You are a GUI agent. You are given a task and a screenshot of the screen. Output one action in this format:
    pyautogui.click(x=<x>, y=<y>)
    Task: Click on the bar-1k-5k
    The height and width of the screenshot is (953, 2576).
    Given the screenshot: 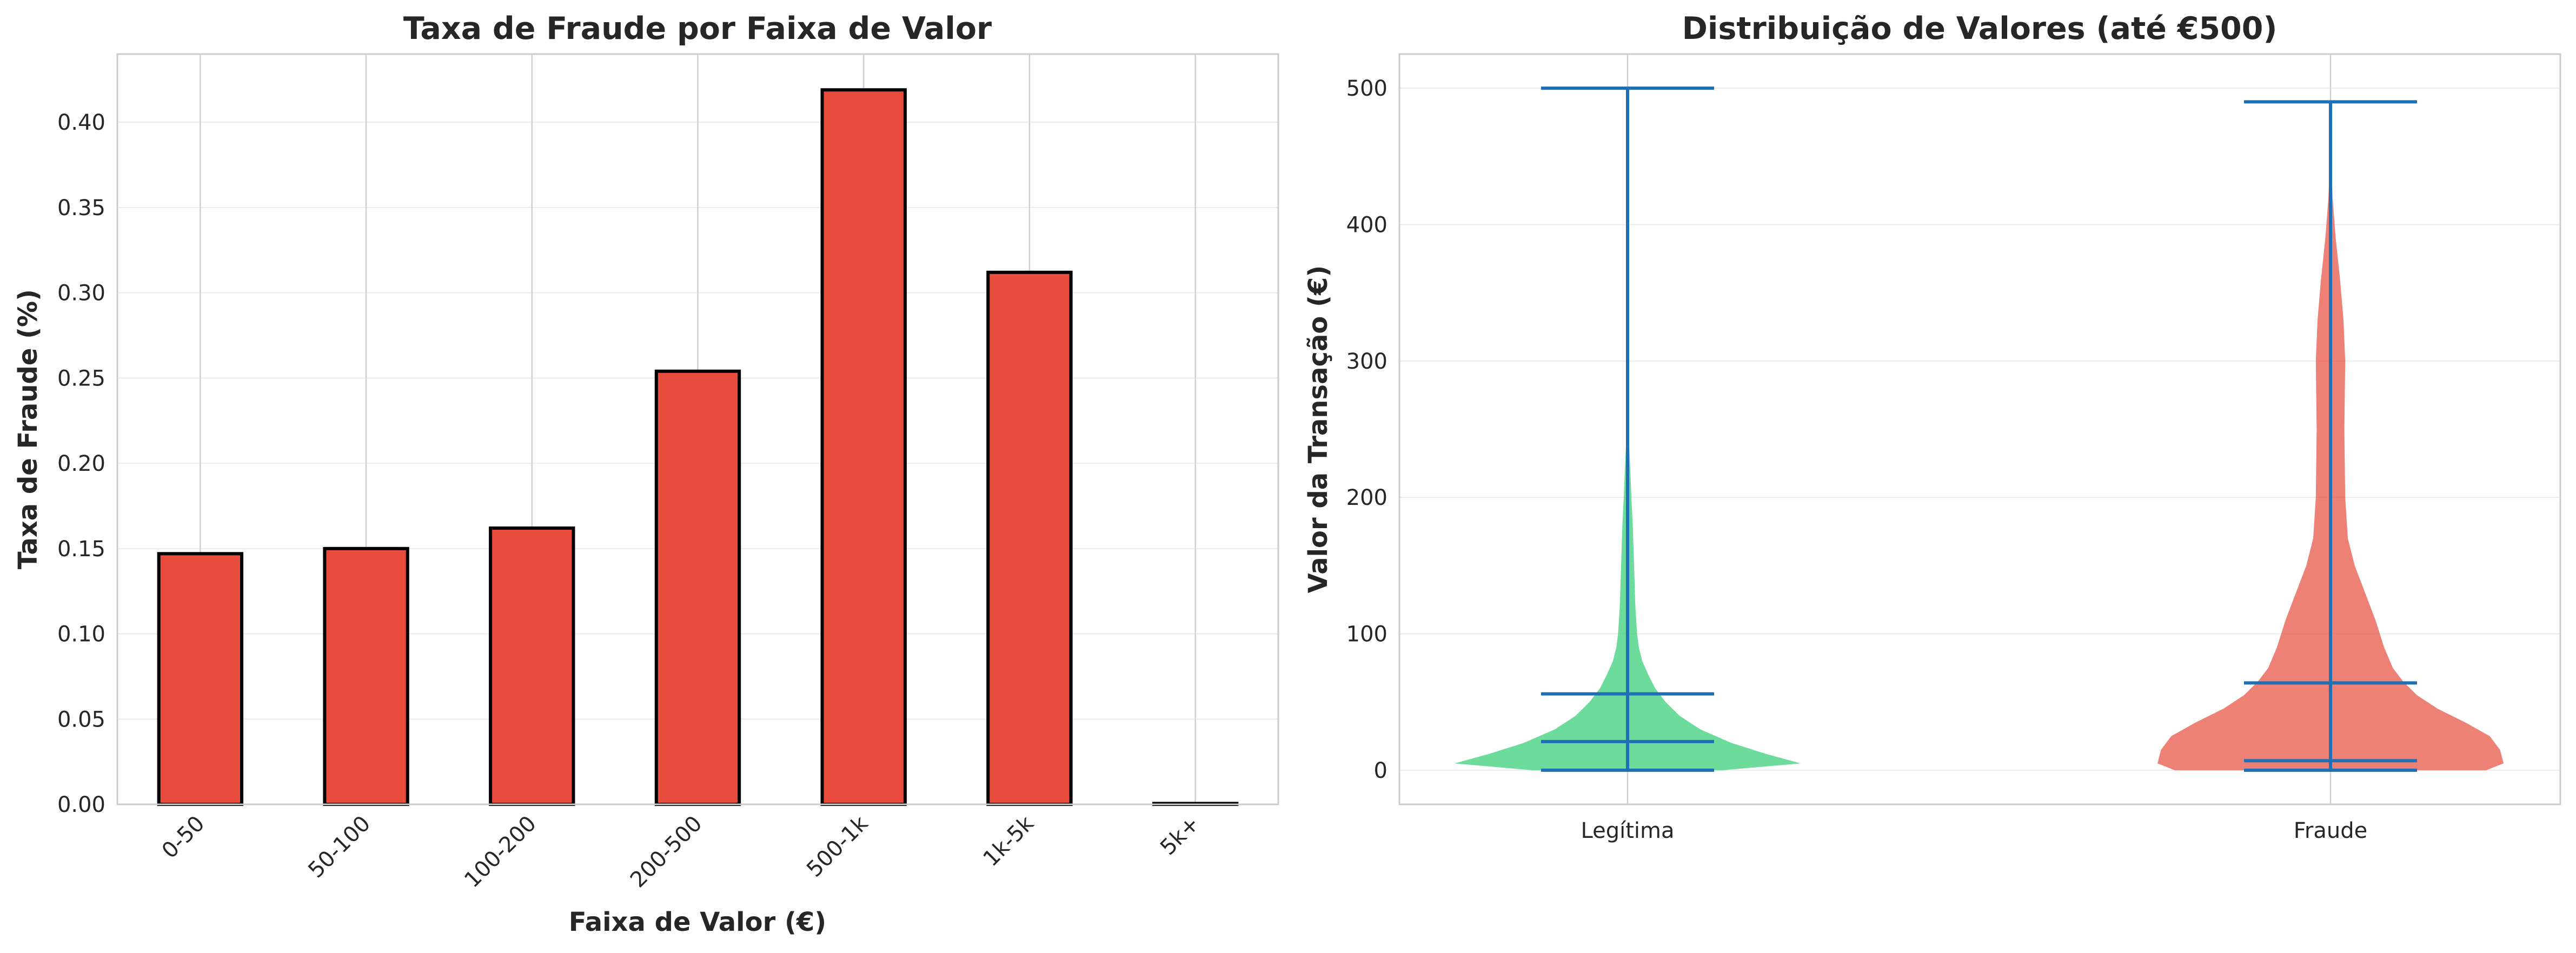 What is the action you would take?
    pyautogui.click(x=1029, y=538)
    